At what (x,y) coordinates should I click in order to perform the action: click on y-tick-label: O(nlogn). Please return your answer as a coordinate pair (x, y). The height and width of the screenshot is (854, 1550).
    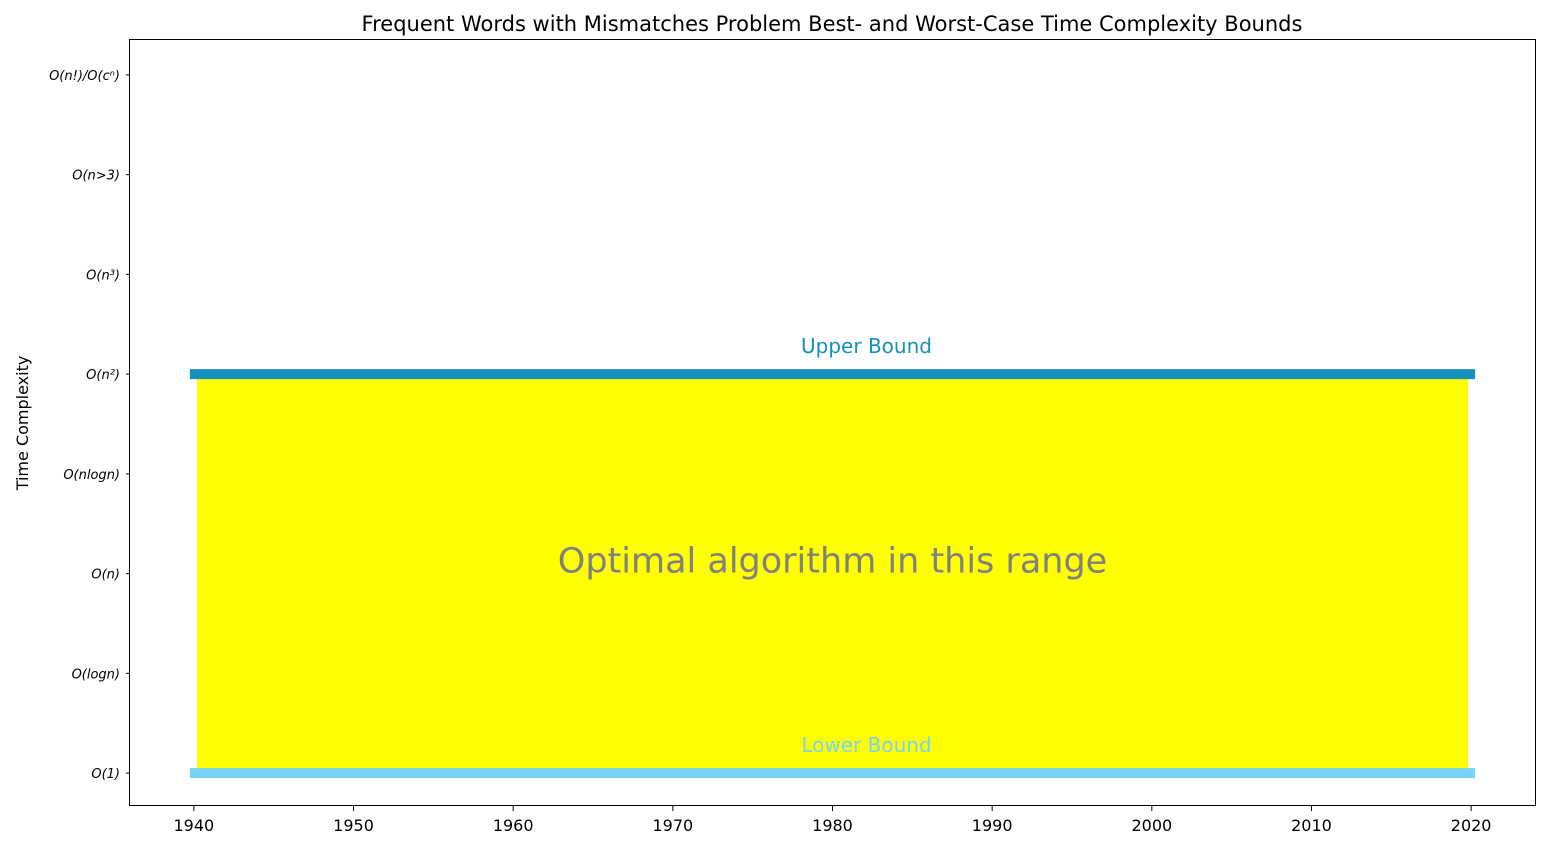
    Looking at the image, I should click on (91, 475).